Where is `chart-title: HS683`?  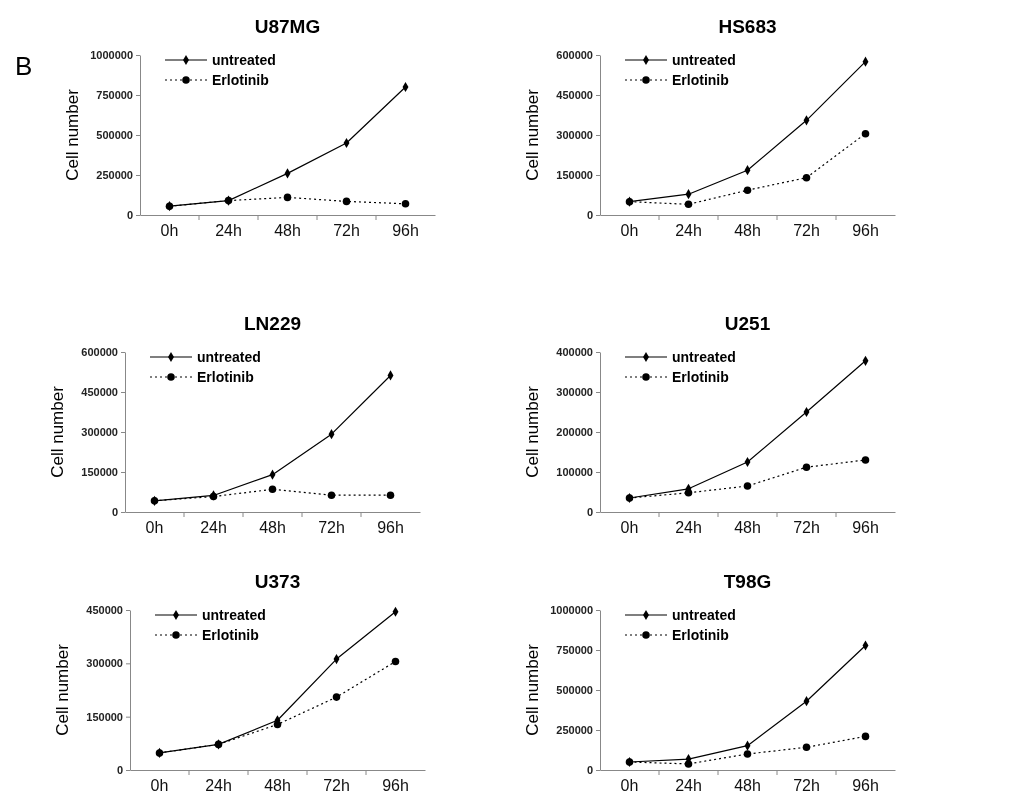
chart-title: HS683 is located at coordinates (747, 26).